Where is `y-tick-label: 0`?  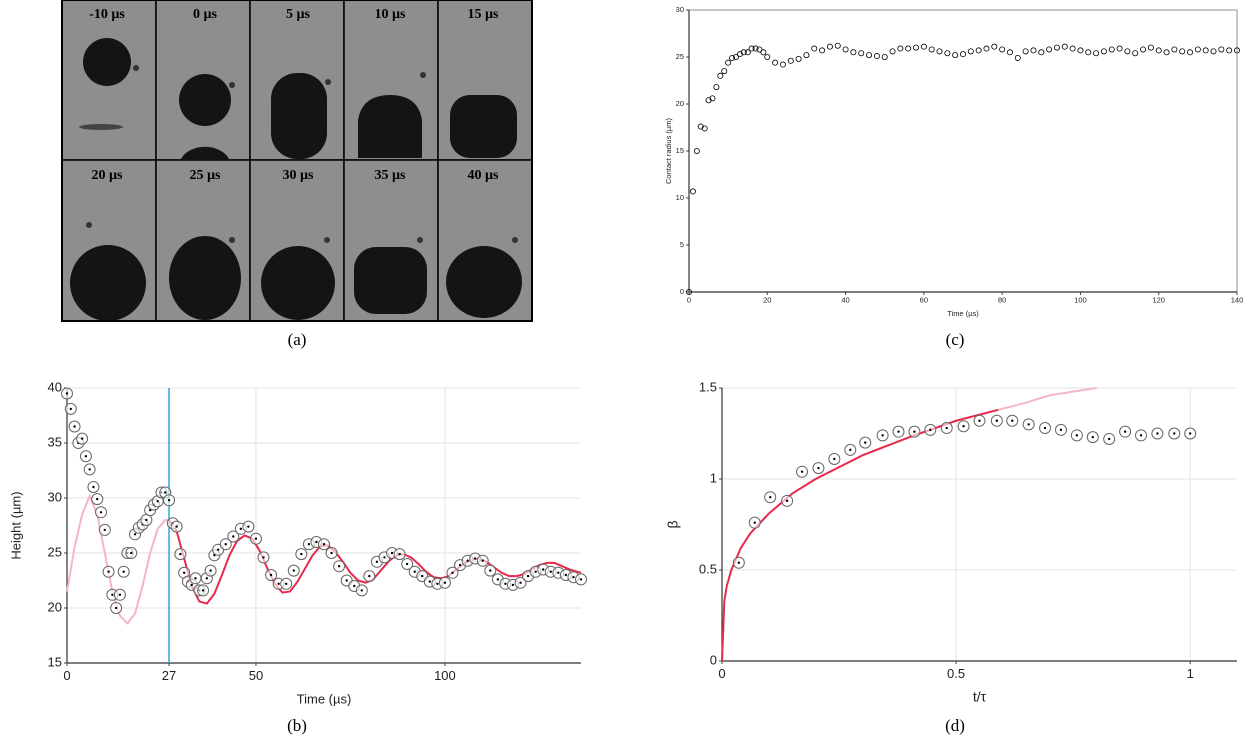 y-tick-label: 0 is located at coordinates (713, 659).